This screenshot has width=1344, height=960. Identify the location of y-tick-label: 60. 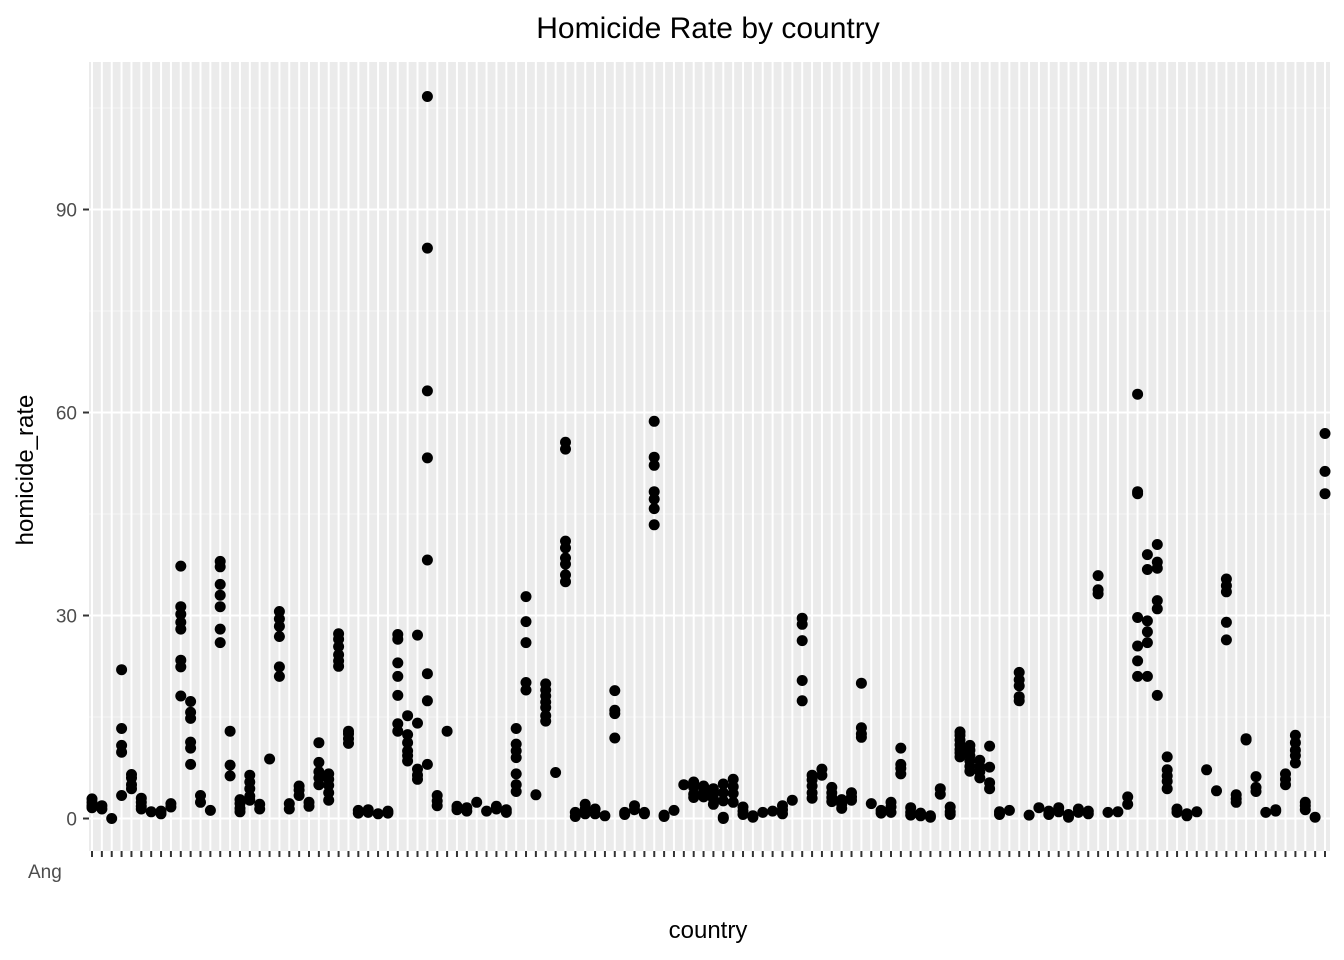
(66, 414).